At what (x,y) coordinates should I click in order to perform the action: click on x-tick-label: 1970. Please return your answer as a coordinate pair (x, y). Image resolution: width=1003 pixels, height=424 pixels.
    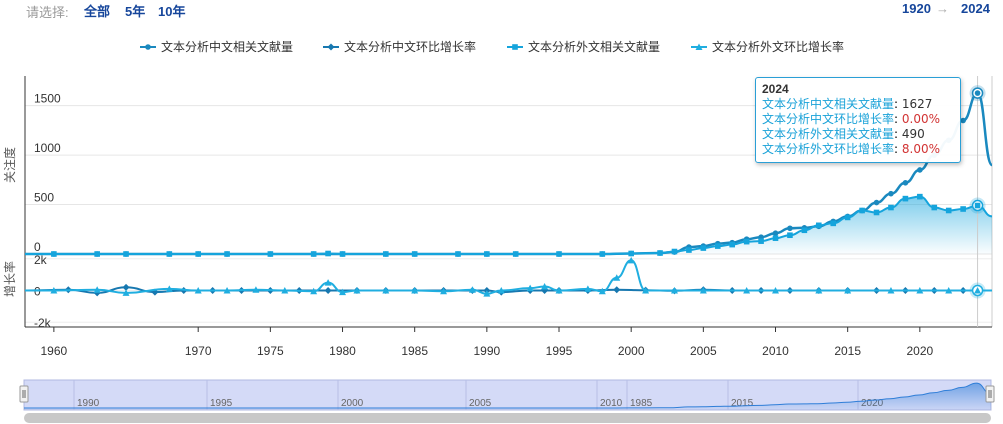
    Looking at the image, I should click on (198, 351).